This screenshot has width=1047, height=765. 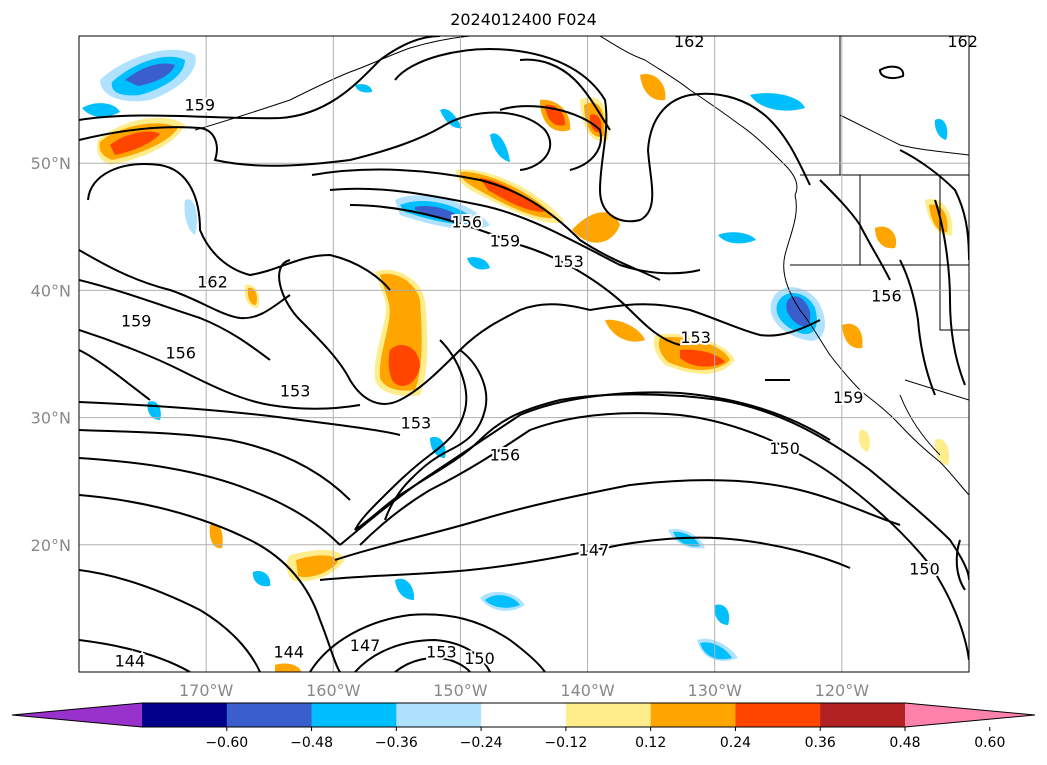 I want to click on colorbar-extend-low, so click(x=77, y=715).